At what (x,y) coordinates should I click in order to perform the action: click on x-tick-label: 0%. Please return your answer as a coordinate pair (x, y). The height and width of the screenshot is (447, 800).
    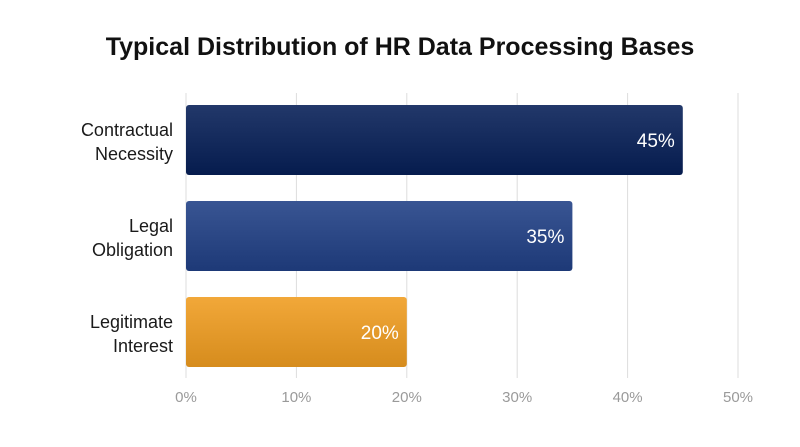
    Looking at the image, I should click on (186, 397).